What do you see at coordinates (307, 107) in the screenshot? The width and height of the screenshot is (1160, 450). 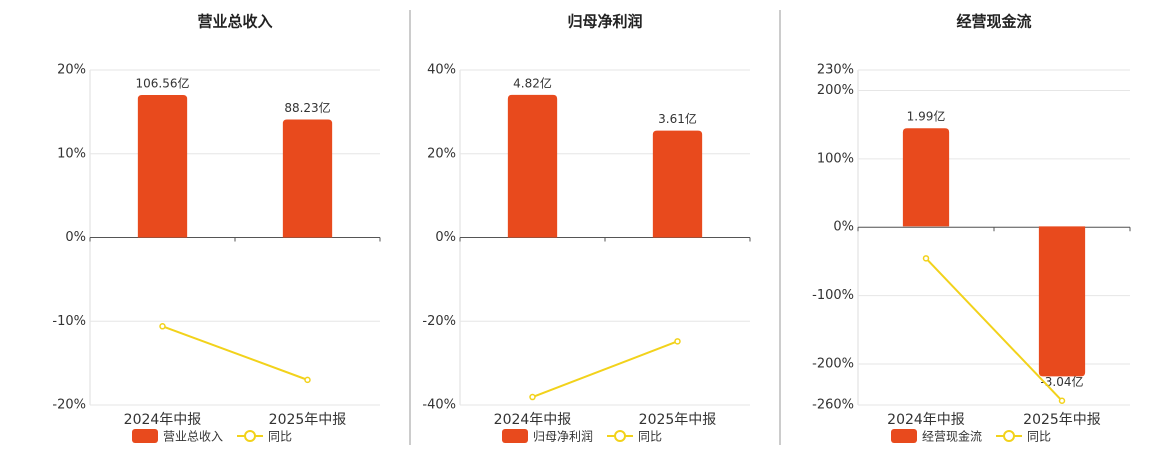 I see `value-label: 88.23亿` at bounding box center [307, 107].